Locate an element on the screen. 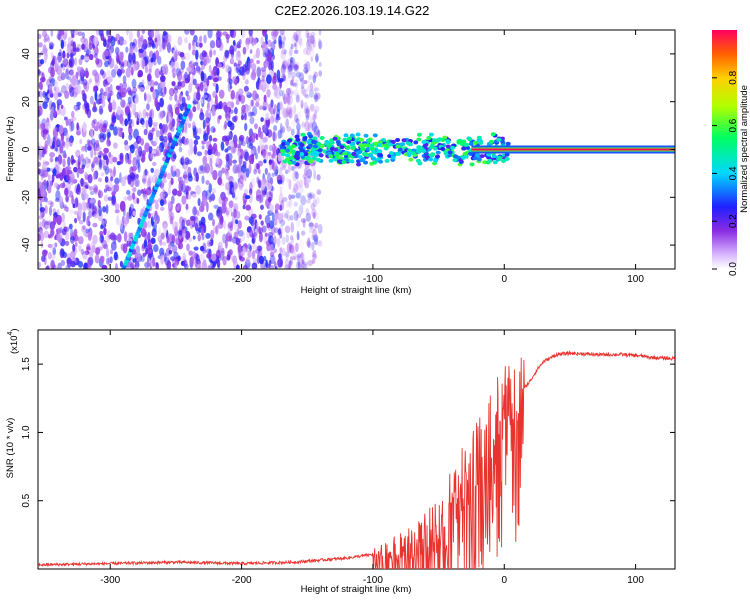 This screenshot has height=600, width=750. snr-multiplier: (x104) is located at coordinates (13, 341).